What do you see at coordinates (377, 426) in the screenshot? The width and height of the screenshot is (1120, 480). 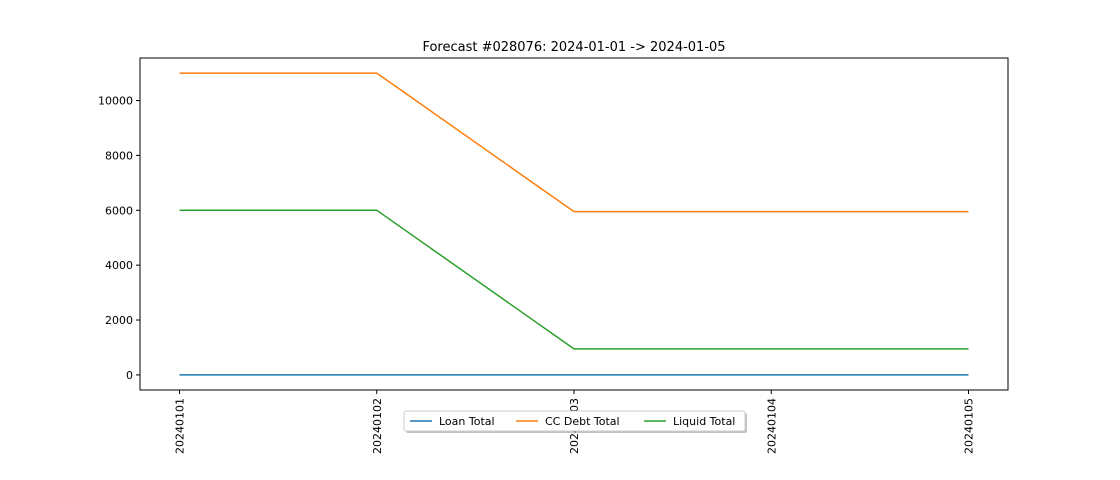 I see `x-tick-label: 20240102` at bounding box center [377, 426].